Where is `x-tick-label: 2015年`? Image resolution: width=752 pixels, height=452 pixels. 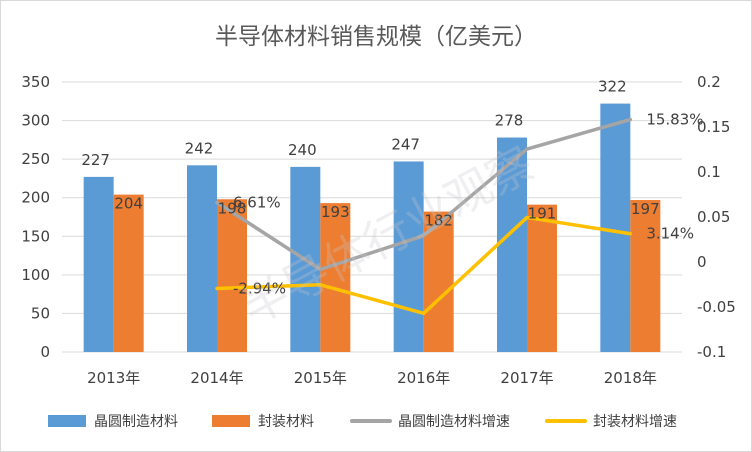 x-tick-label: 2015年 is located at coordinates (320, 378).